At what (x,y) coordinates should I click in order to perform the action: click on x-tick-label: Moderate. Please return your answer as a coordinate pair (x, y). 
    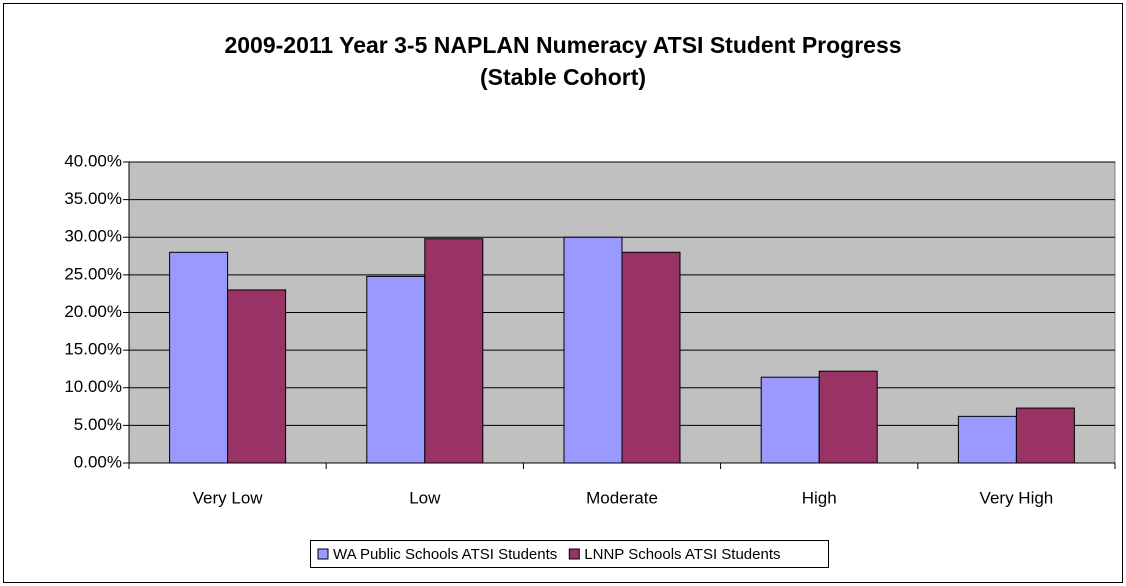
    Looking at the image, I should click on (622, 497).